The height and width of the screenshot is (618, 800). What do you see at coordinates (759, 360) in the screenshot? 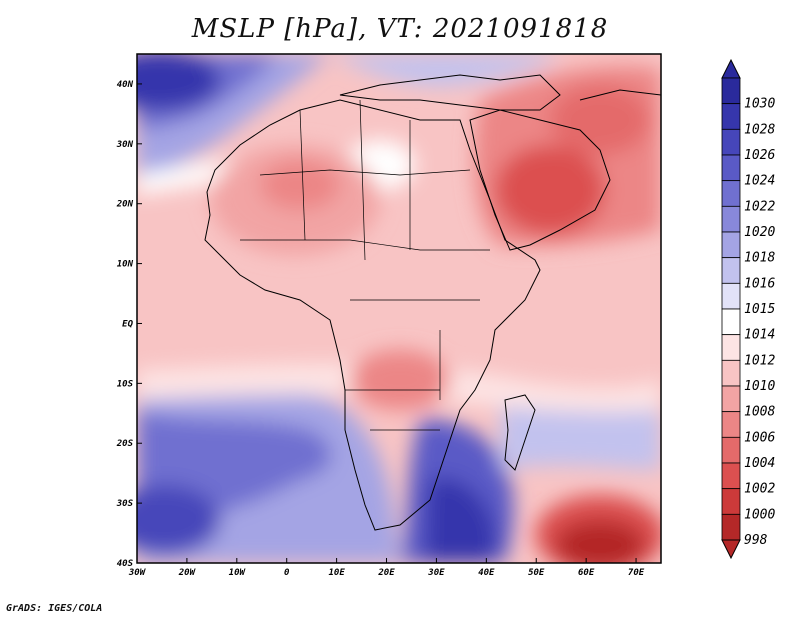
I see `colorbar-label: 1012` at bounding box center [759, 360].